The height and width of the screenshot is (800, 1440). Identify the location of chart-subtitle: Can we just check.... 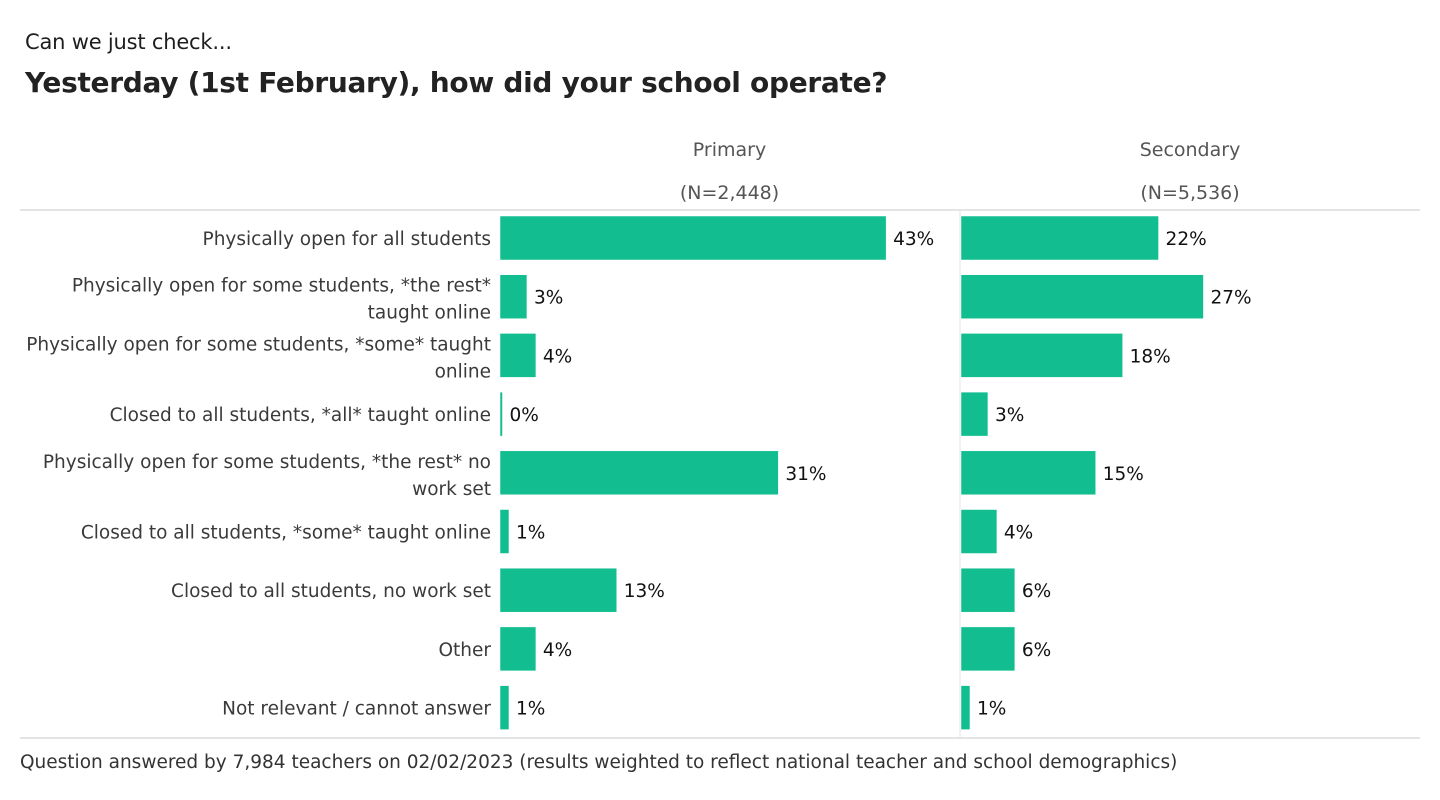
(128, 42).